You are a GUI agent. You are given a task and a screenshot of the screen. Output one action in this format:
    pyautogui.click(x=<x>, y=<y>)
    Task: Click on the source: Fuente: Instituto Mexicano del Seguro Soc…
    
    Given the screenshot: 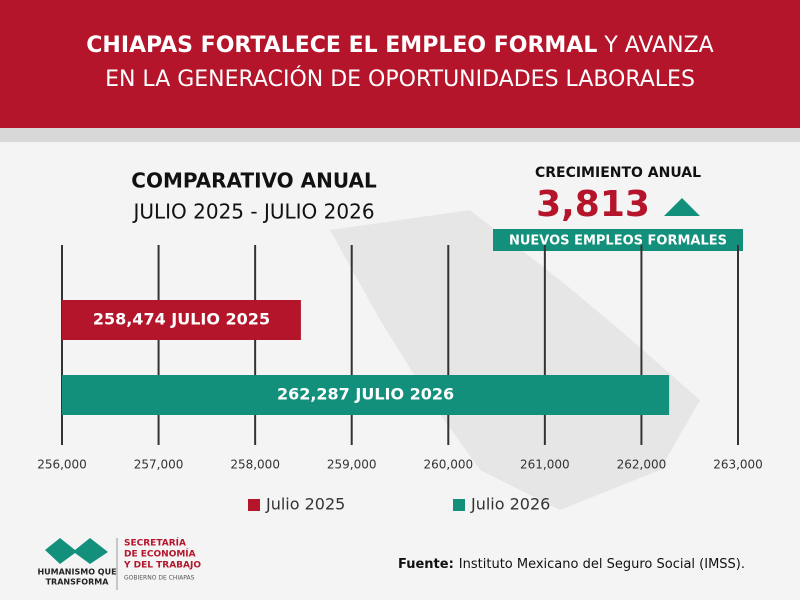 What is the action you would take?
    pyautogui.click(x=571, y=564)
    